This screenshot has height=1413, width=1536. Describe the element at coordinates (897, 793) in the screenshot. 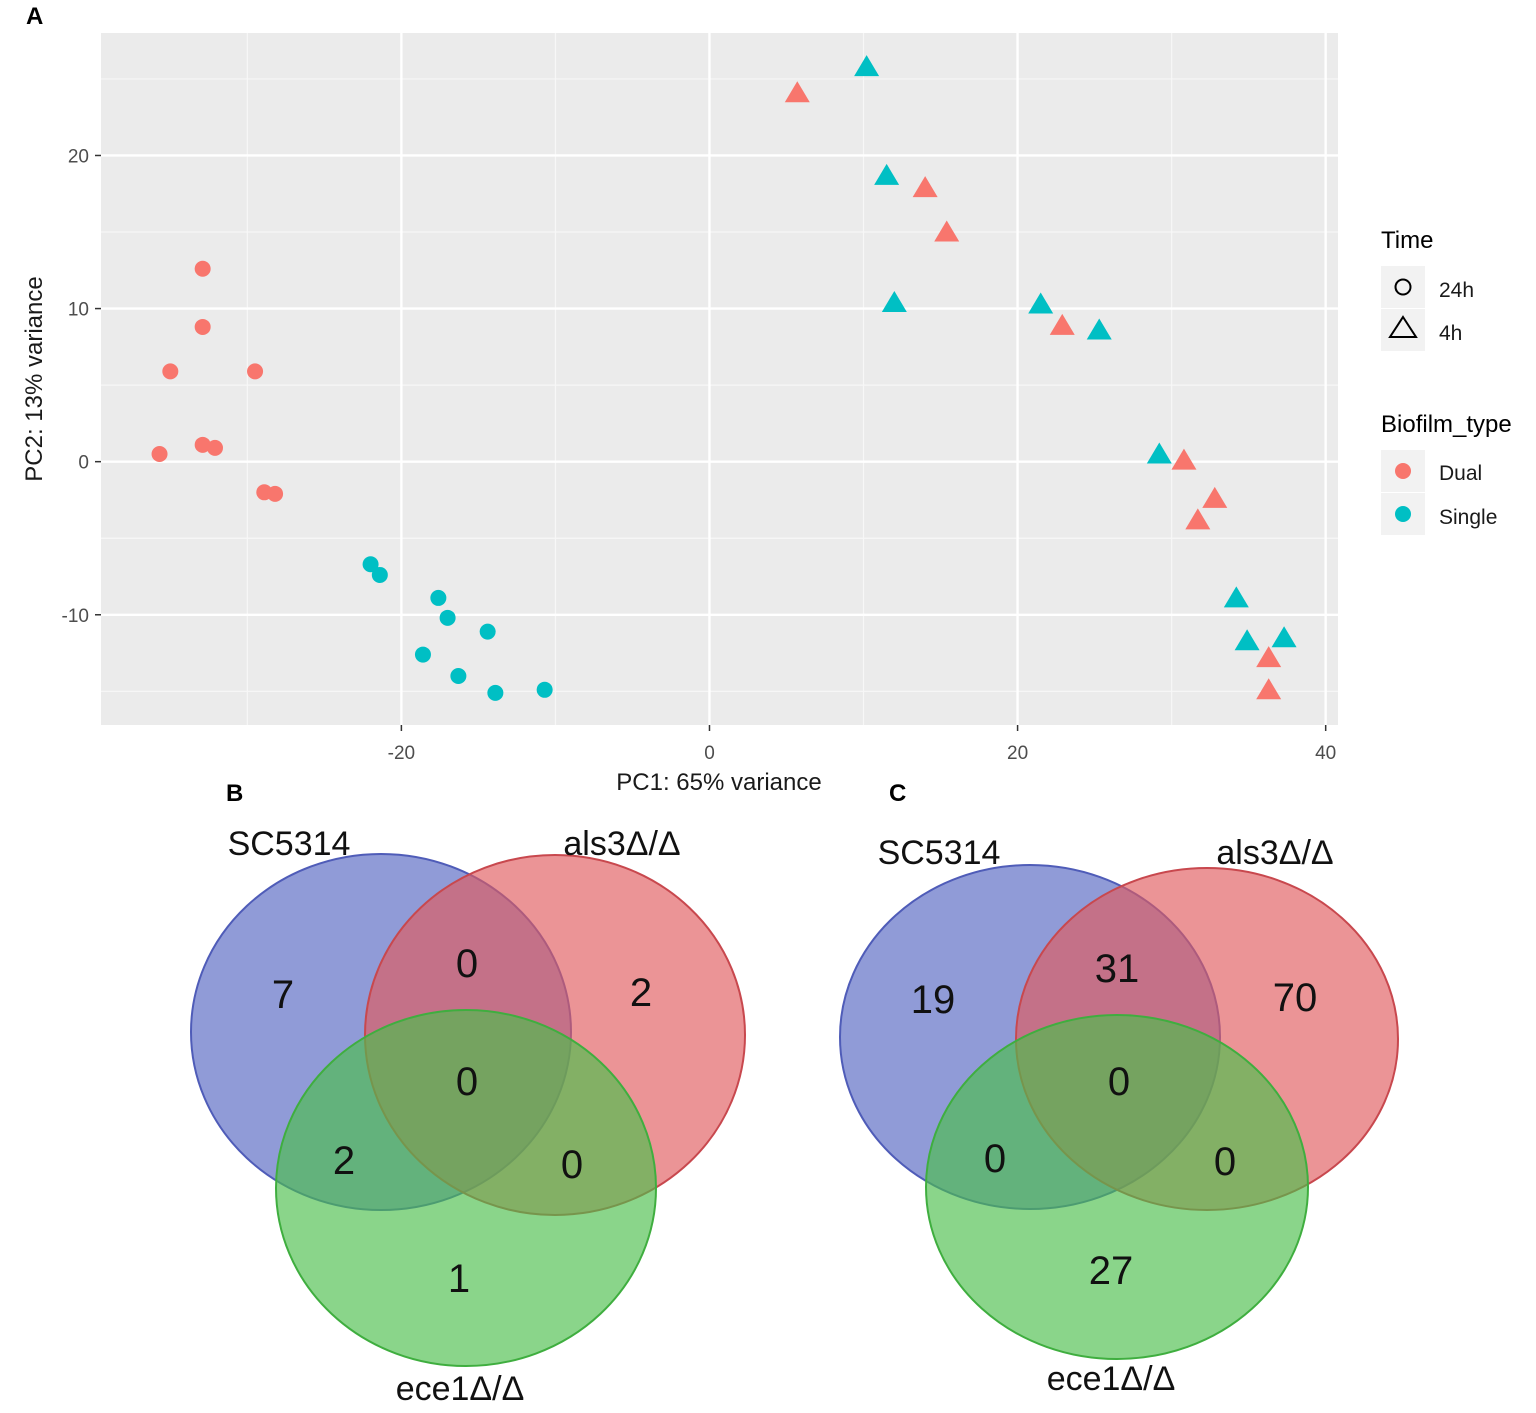

I see `panel-c-letter: C` at that location.